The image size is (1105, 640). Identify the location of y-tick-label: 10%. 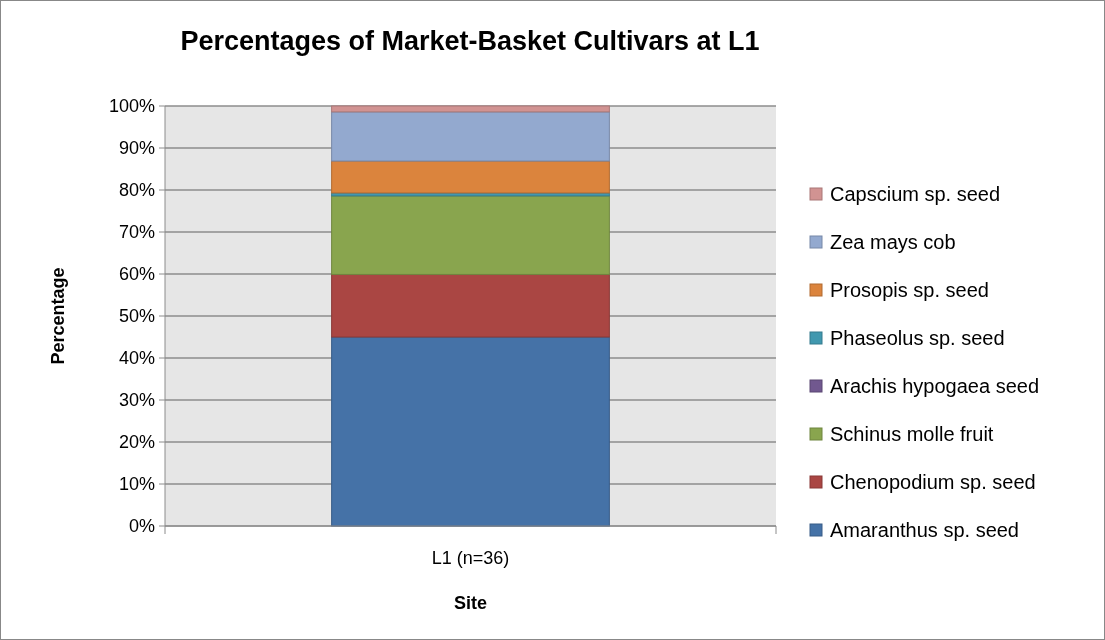
(136, 484).